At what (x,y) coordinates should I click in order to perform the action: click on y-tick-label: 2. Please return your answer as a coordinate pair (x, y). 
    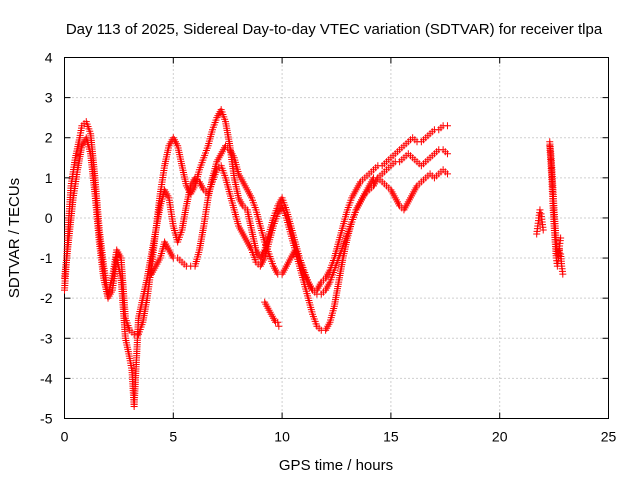
    Looking at the image, I should click on (49, 138).